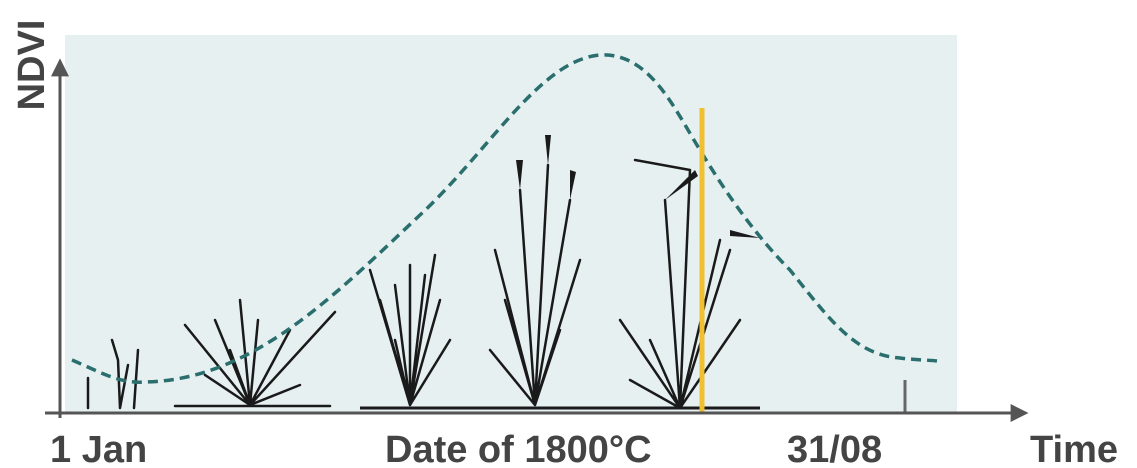 This screenshot has height=468, width=1137. Describe the element at coordinates (518, 448) in the screenshot. I see `x-label: Date of 1800°C` at that location.